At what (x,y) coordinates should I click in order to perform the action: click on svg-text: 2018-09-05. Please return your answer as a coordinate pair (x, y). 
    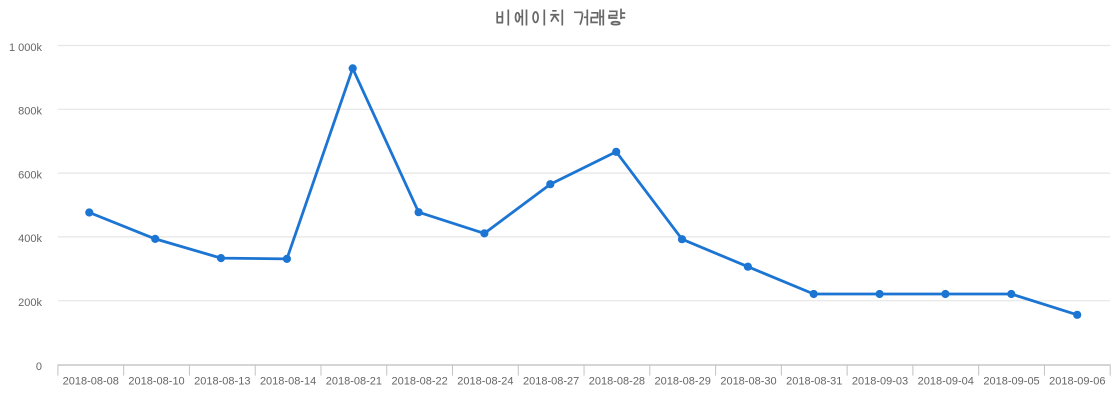
    Looking at the image, I should click on (1011, 381).